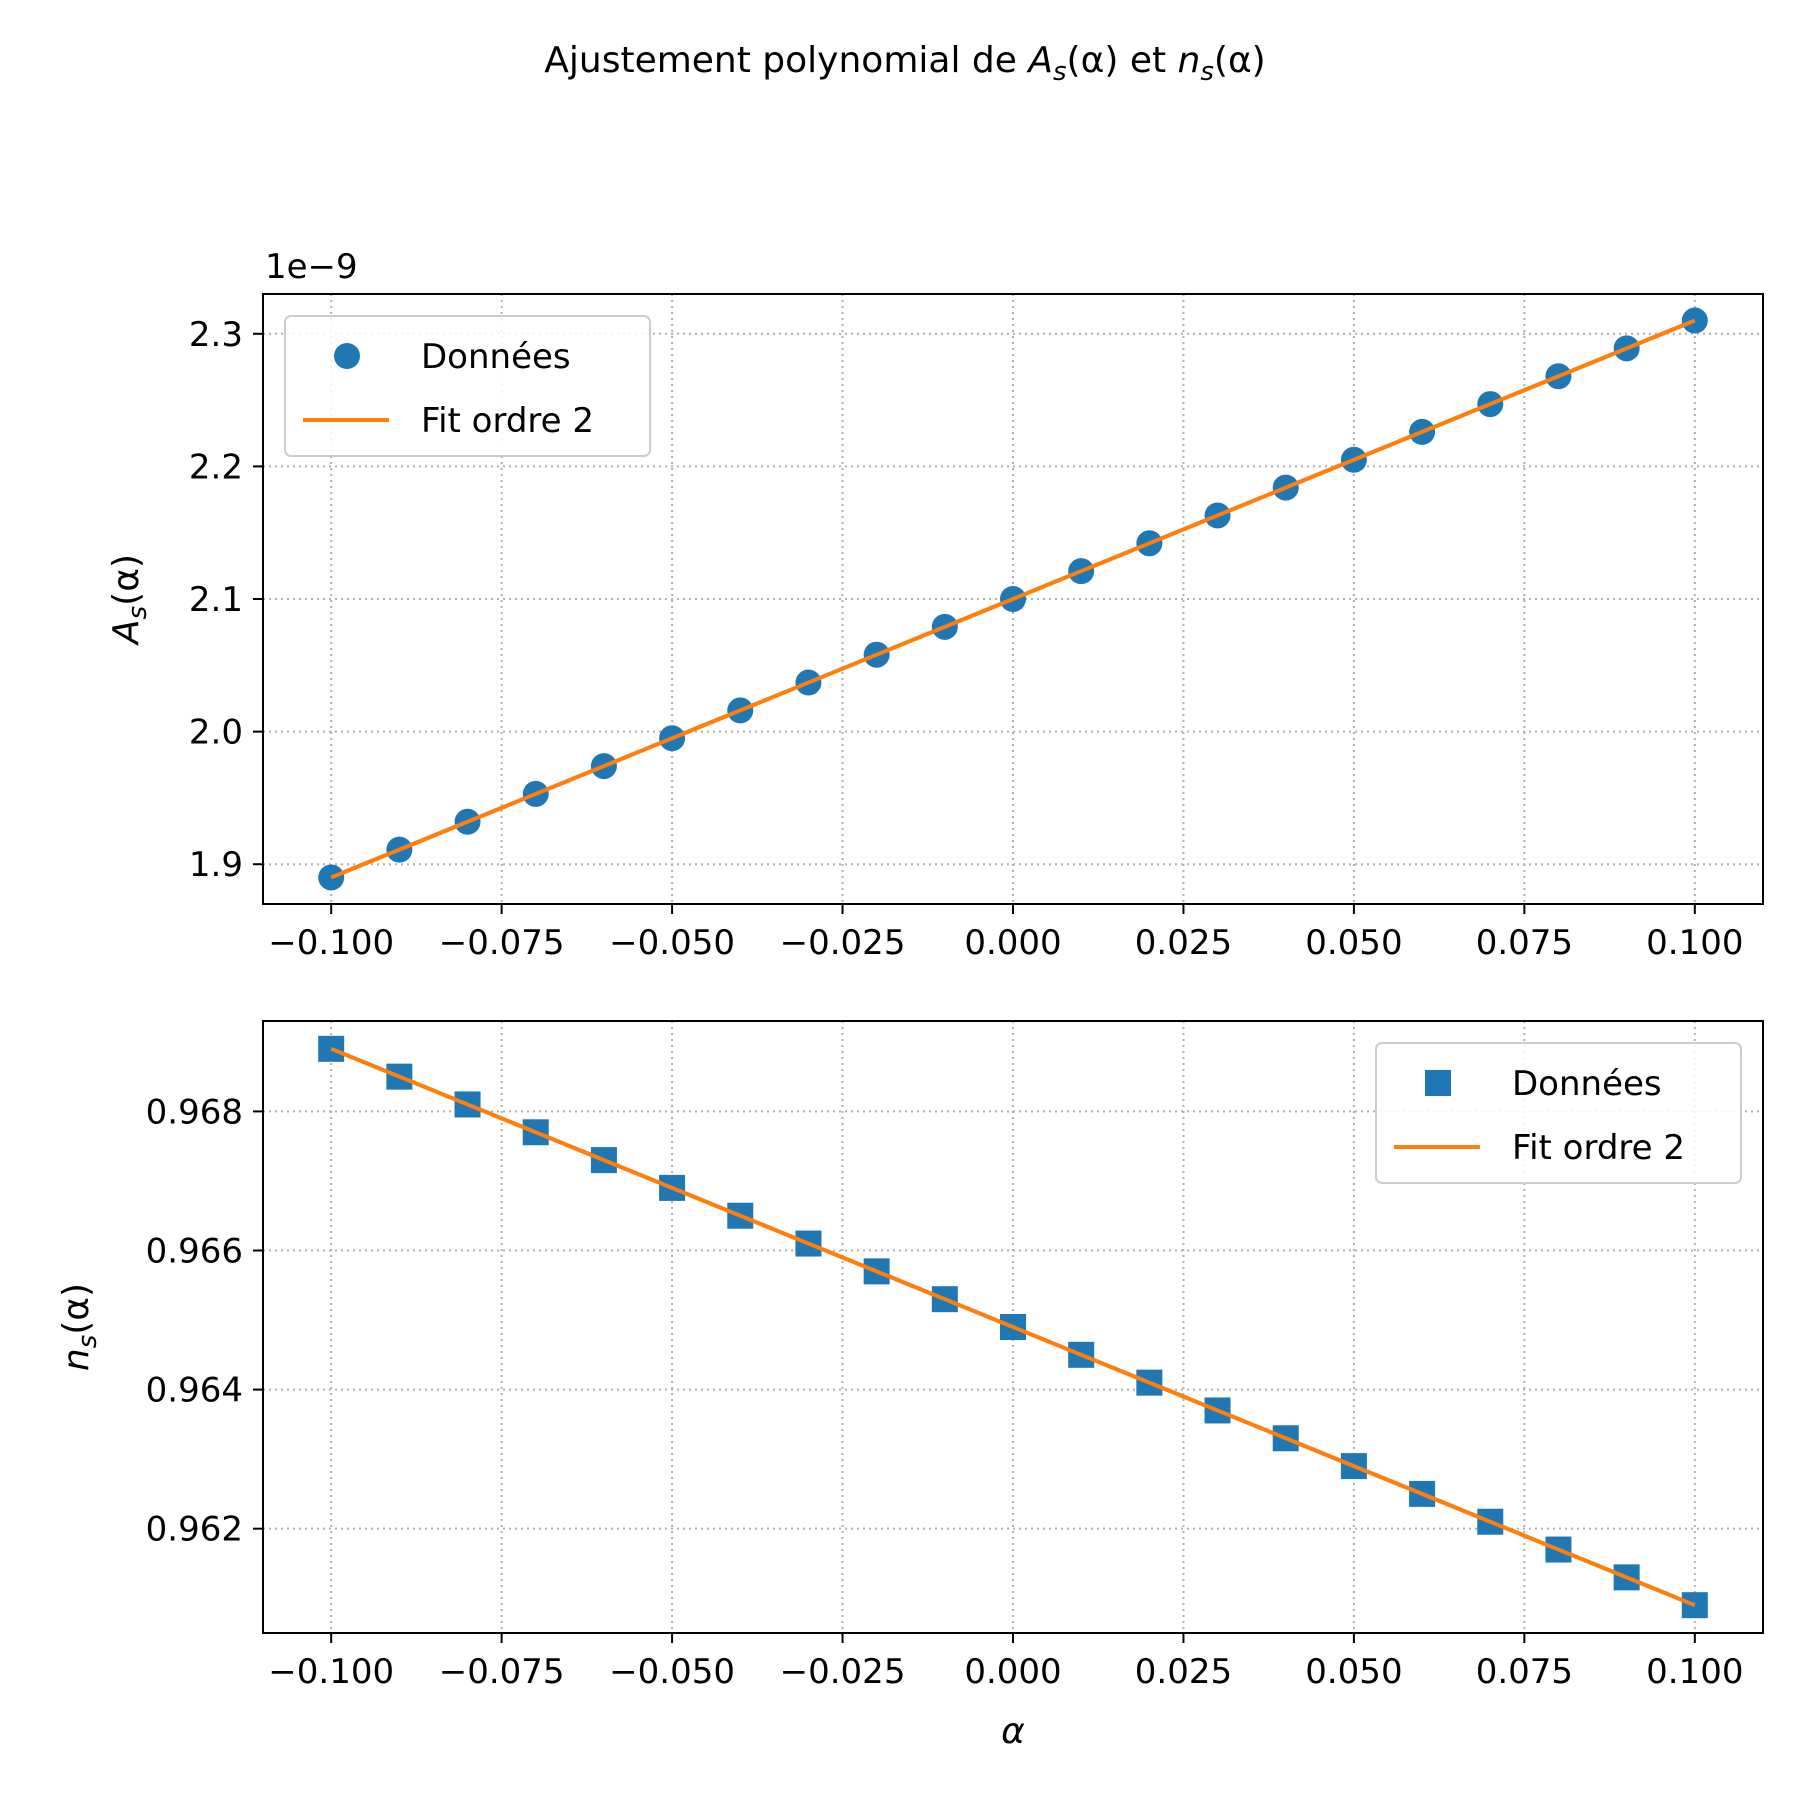 The image size is (1800, 1800). Describe the element at coordinates (194, 1391) in the screenshot. I see `y-tick-label: 0.964` at that location.